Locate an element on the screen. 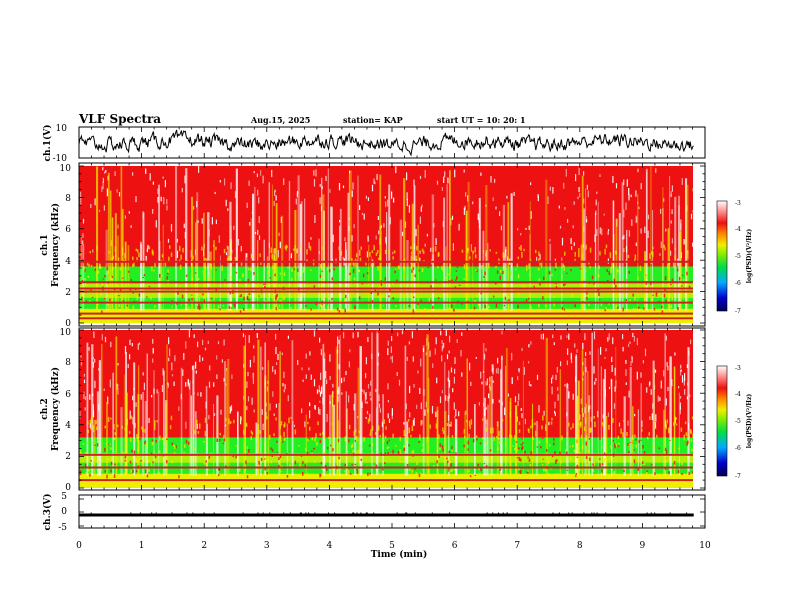 Image resolution: width=792 pixels, height=612 pixels. station-label: station= KAP is located at coordinates (373, 120).